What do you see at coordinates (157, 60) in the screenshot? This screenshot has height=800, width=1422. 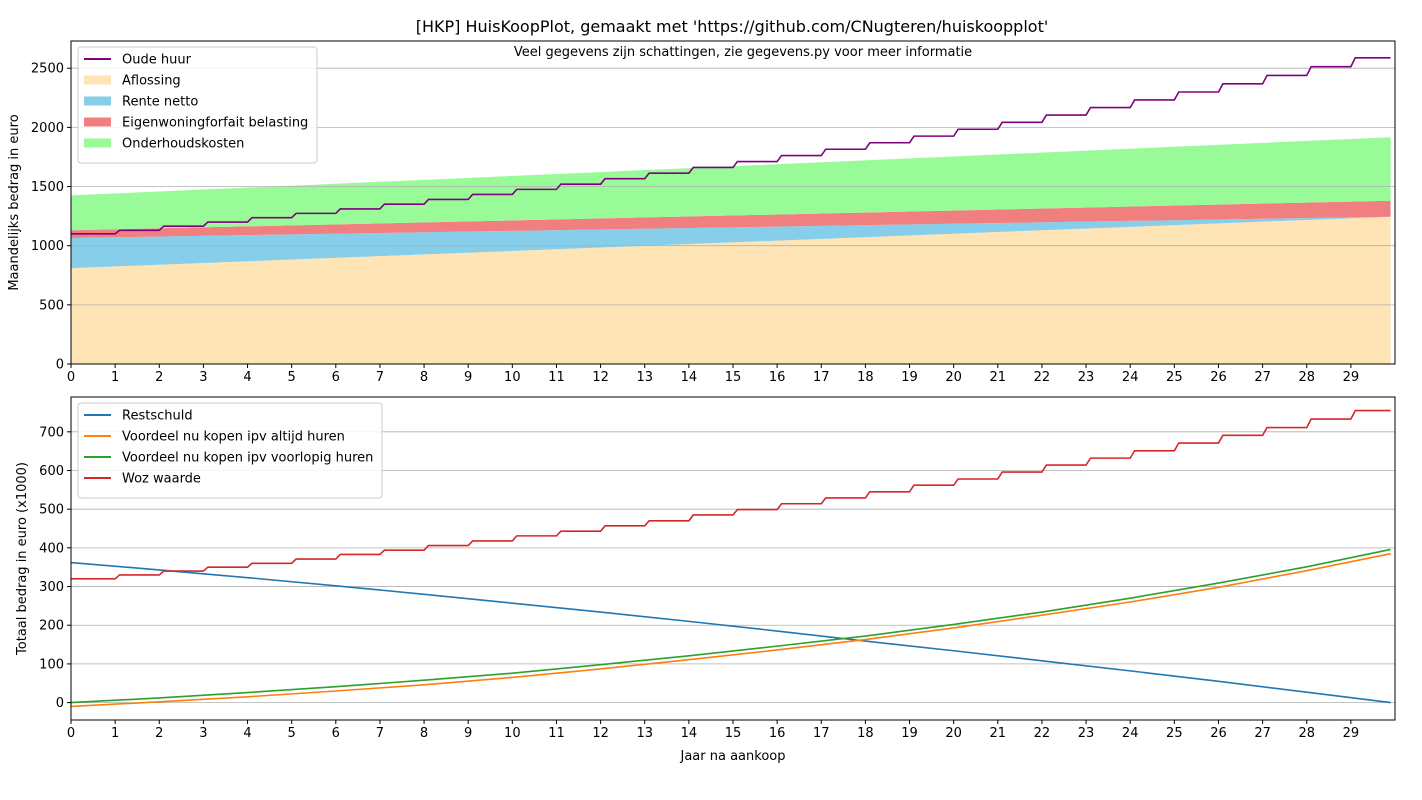 I see `legend-label-oude-huur: Oude huur` at bounding box center [157, 60].